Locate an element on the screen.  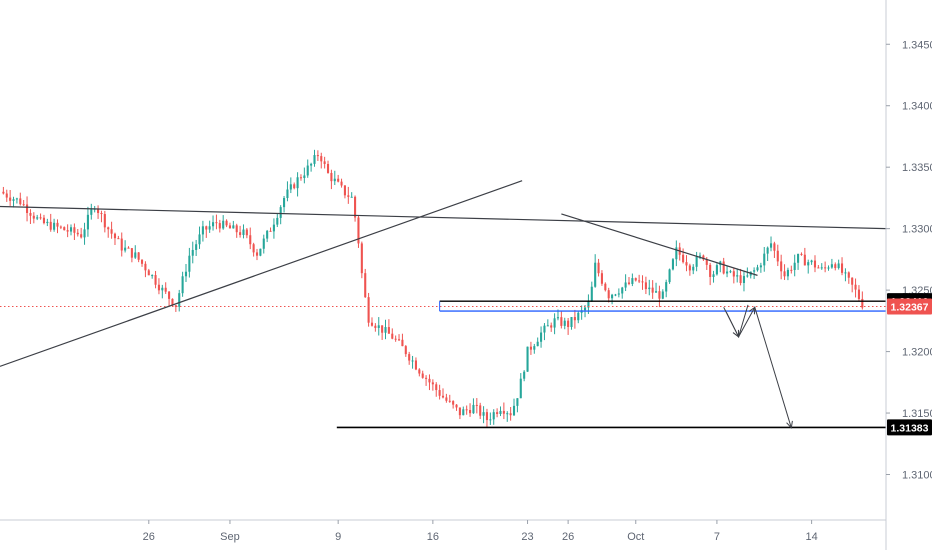
price-tick-label: 1.31500 is located at coordinates (917, 414).